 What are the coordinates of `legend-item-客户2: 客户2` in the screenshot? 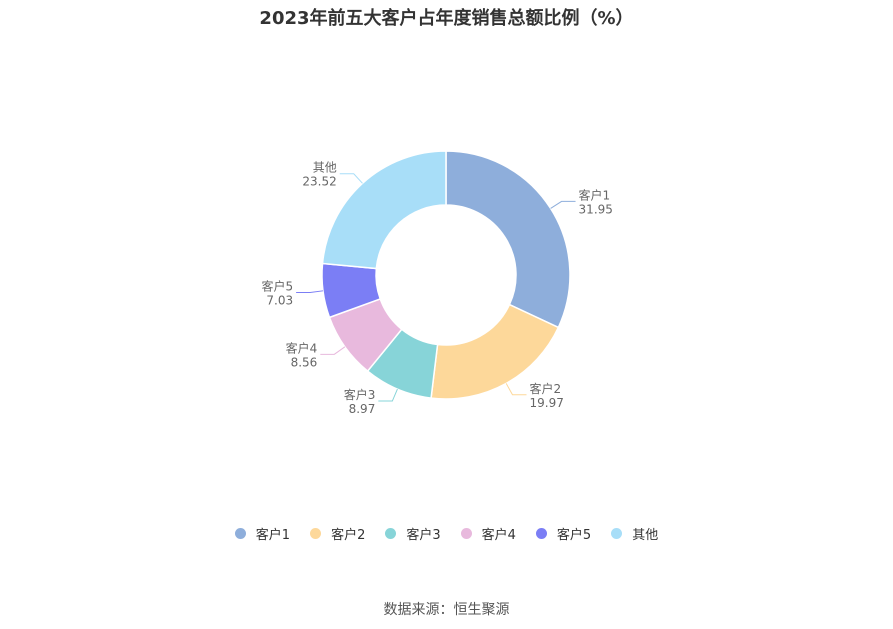 It's located at (337, 533).